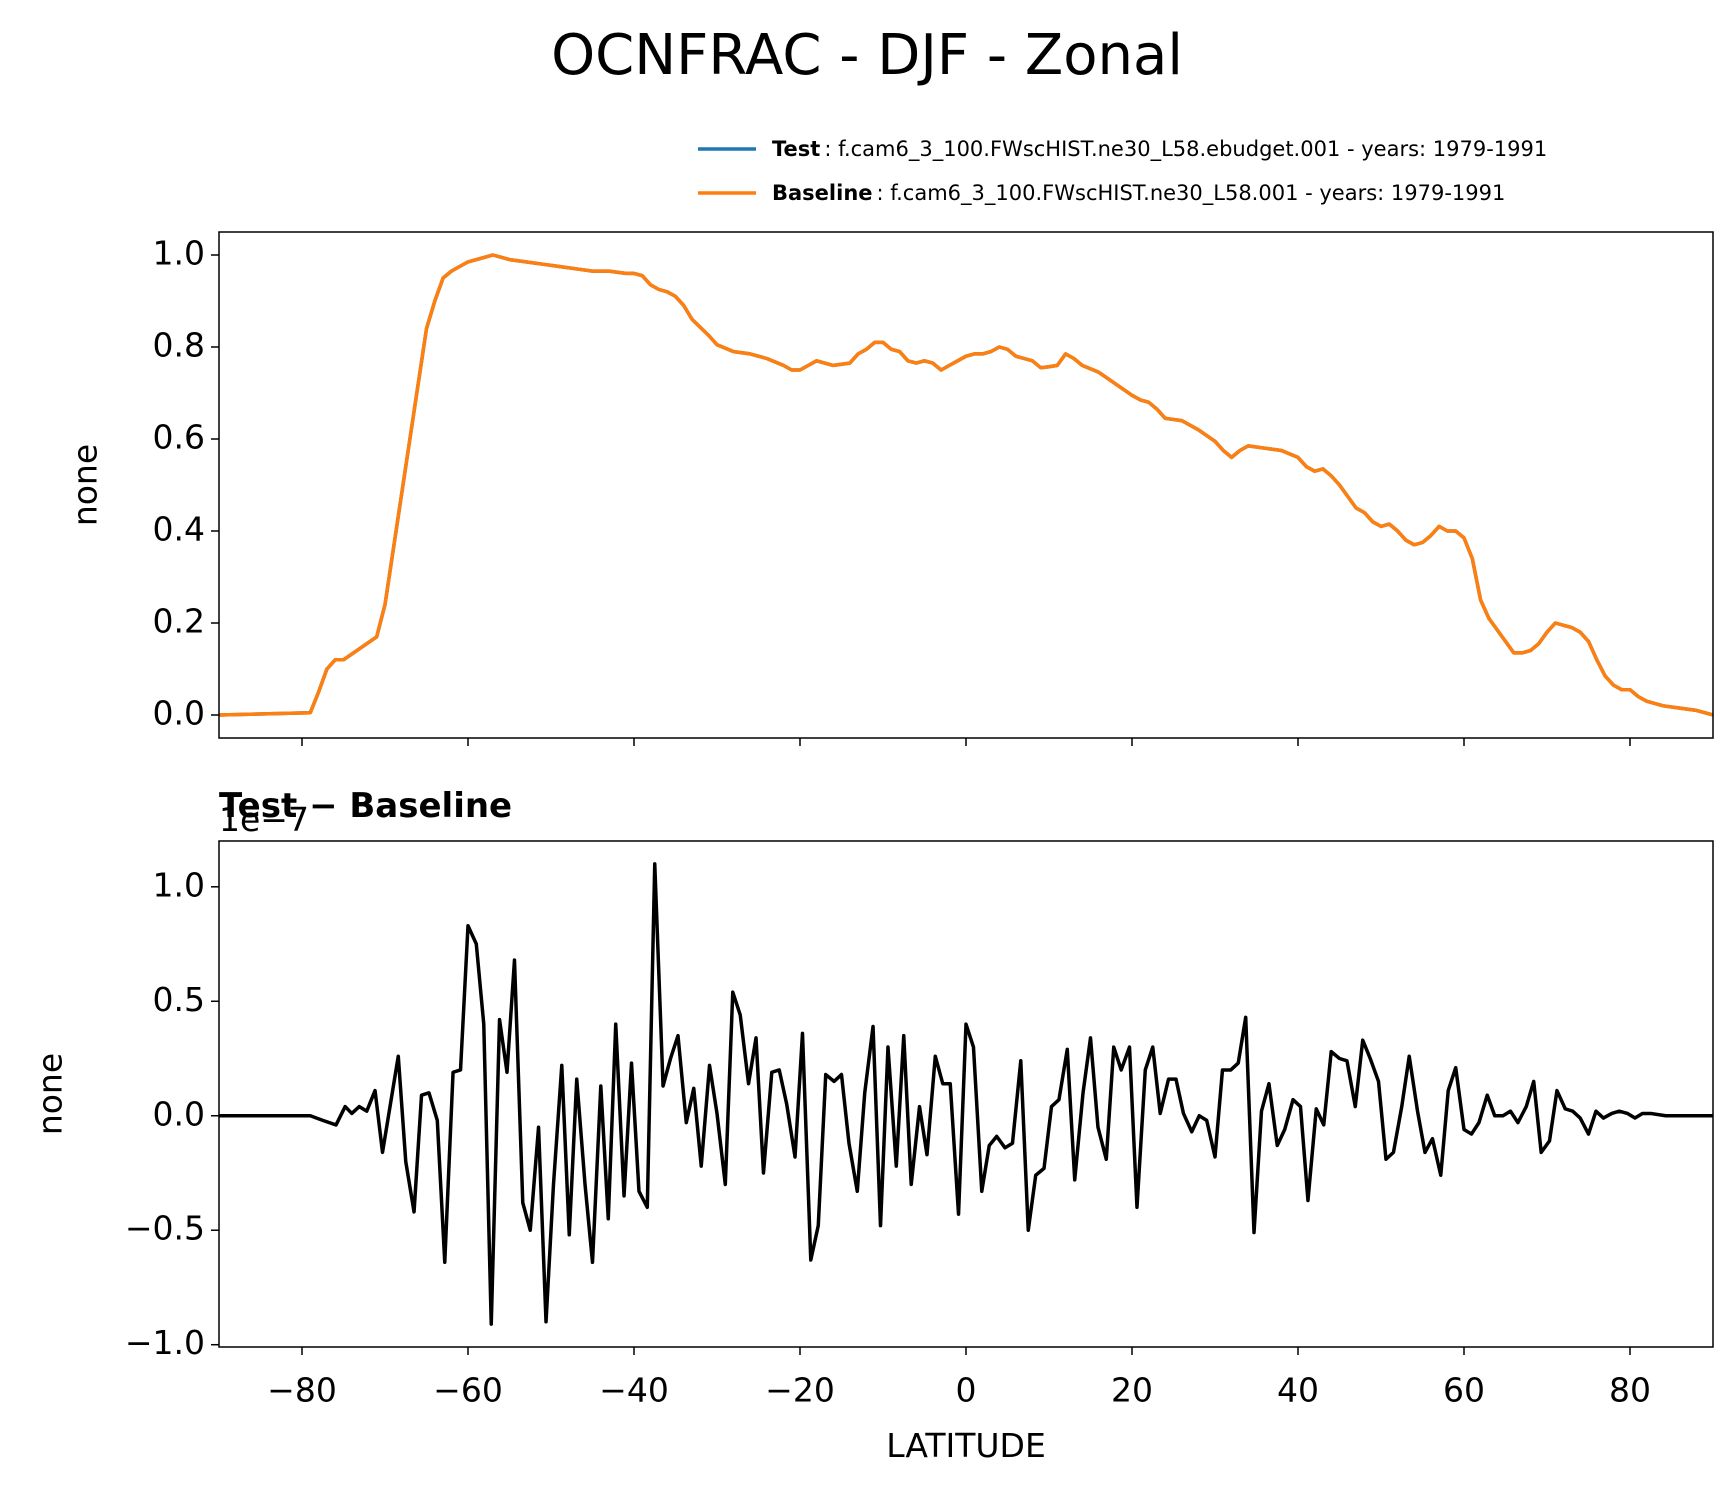 Image resolution: width=1734 pixels, height=1496 pixels. Describe the element at coordinates (1132, 1390) in the screenshot. I see `x-tick-label: 20` at that location.